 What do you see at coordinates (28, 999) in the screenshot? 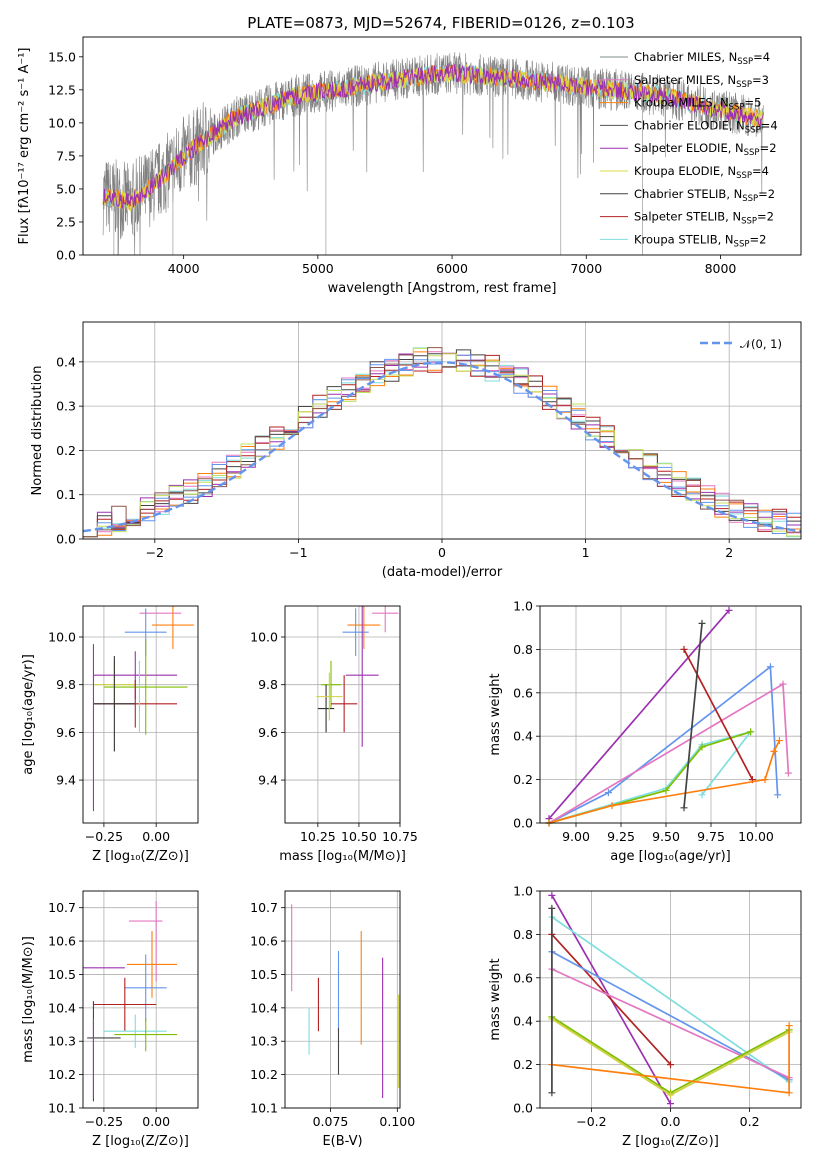
I see `y-axis-label: mass [log₁₀(M/M⊙)]` at bounding box center [28, 999].